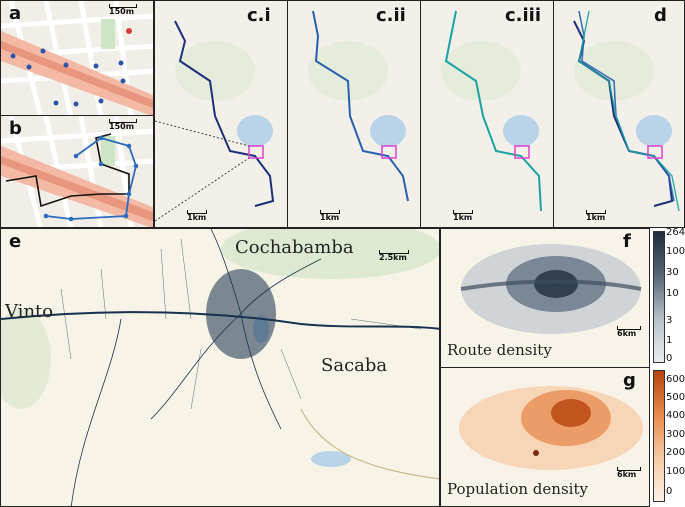  What do you see at coordinates (672, 293) in the screenshot?
I see `colorbar-route-tick: 10` at bounding box center [672, 293].